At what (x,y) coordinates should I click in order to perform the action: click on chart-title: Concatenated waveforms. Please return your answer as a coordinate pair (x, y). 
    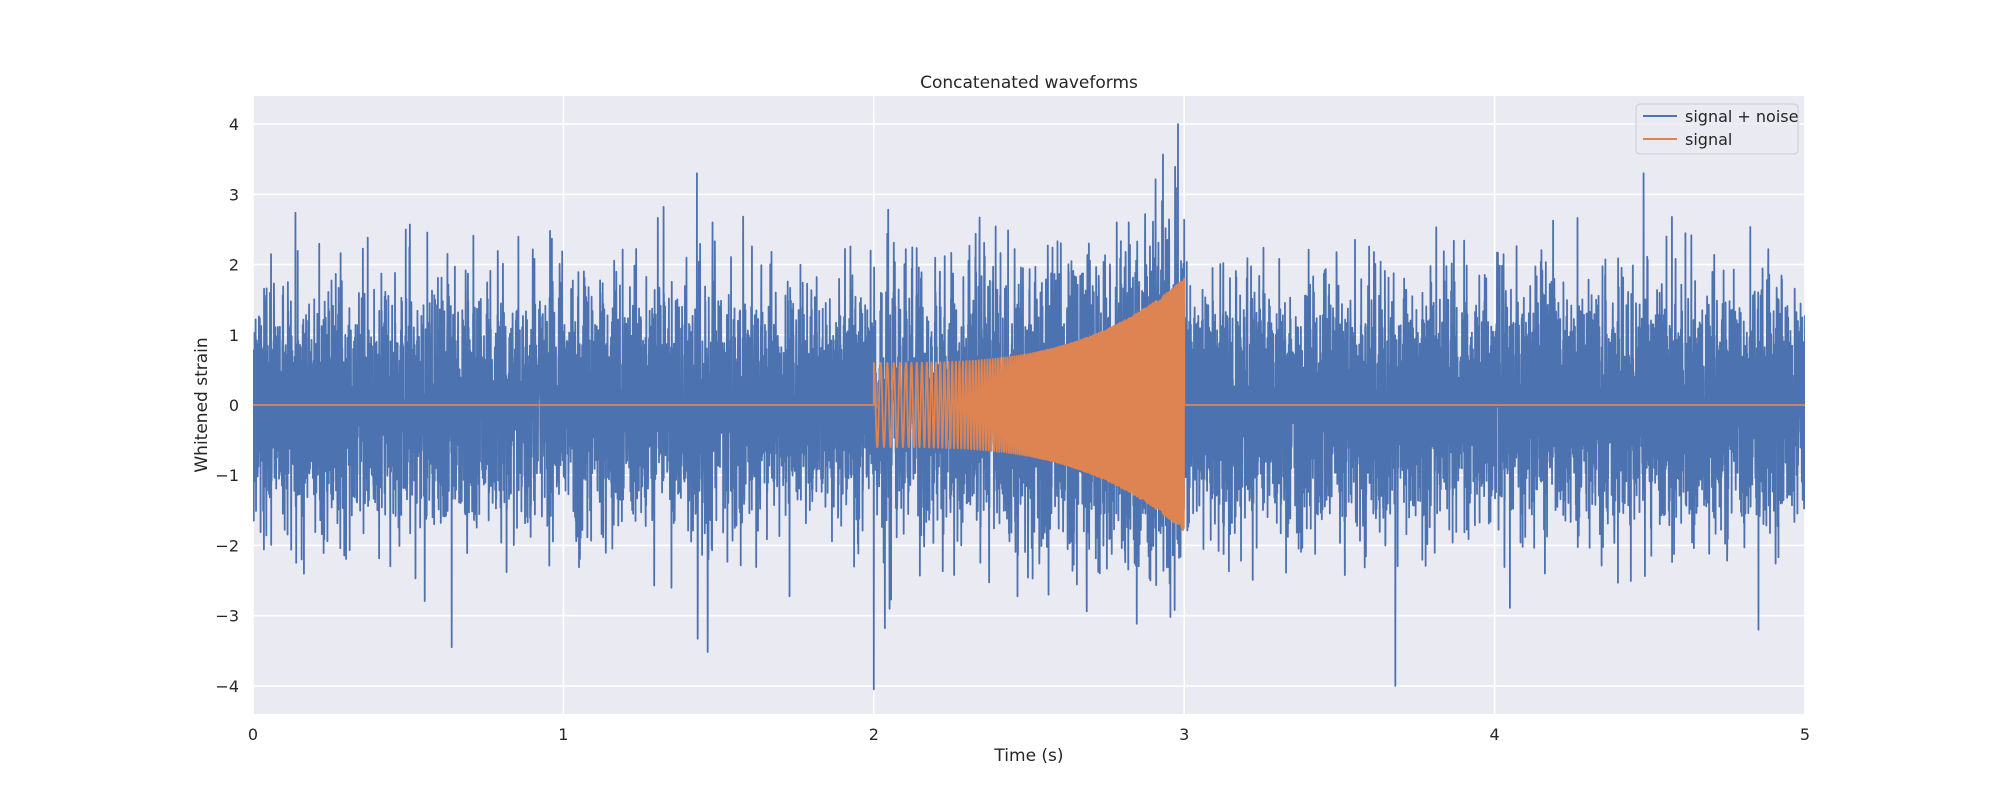
    Looking at the image, I should click on (1029, 83).